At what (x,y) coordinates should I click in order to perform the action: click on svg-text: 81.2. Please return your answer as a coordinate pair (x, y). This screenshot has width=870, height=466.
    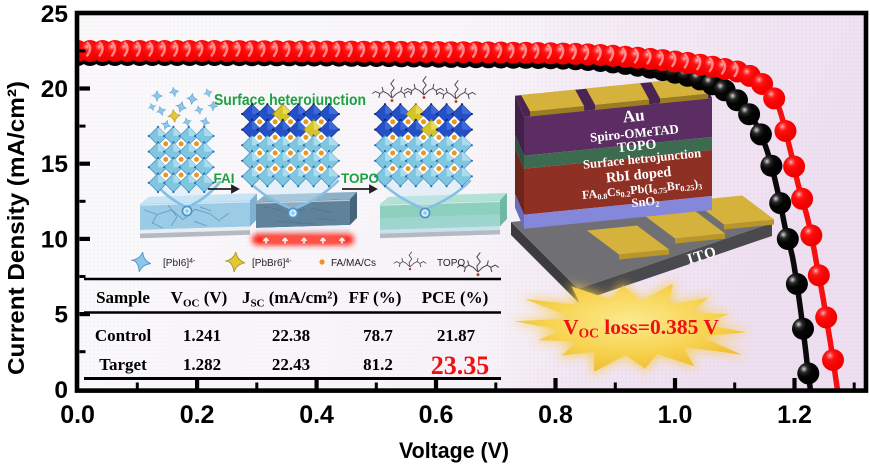
    Looking at the image, I should click on (378, 364).